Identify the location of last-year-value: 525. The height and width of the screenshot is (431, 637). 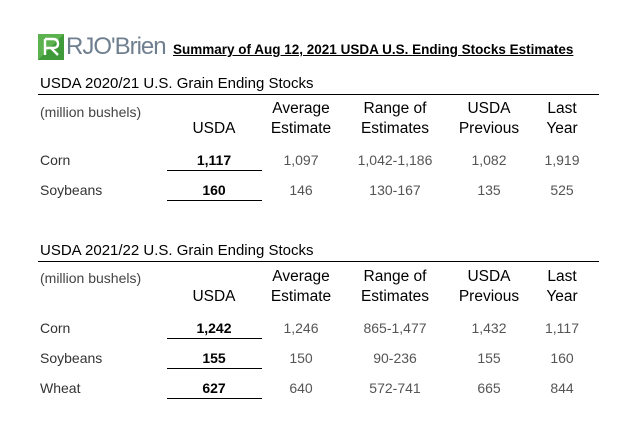
(562, 190).